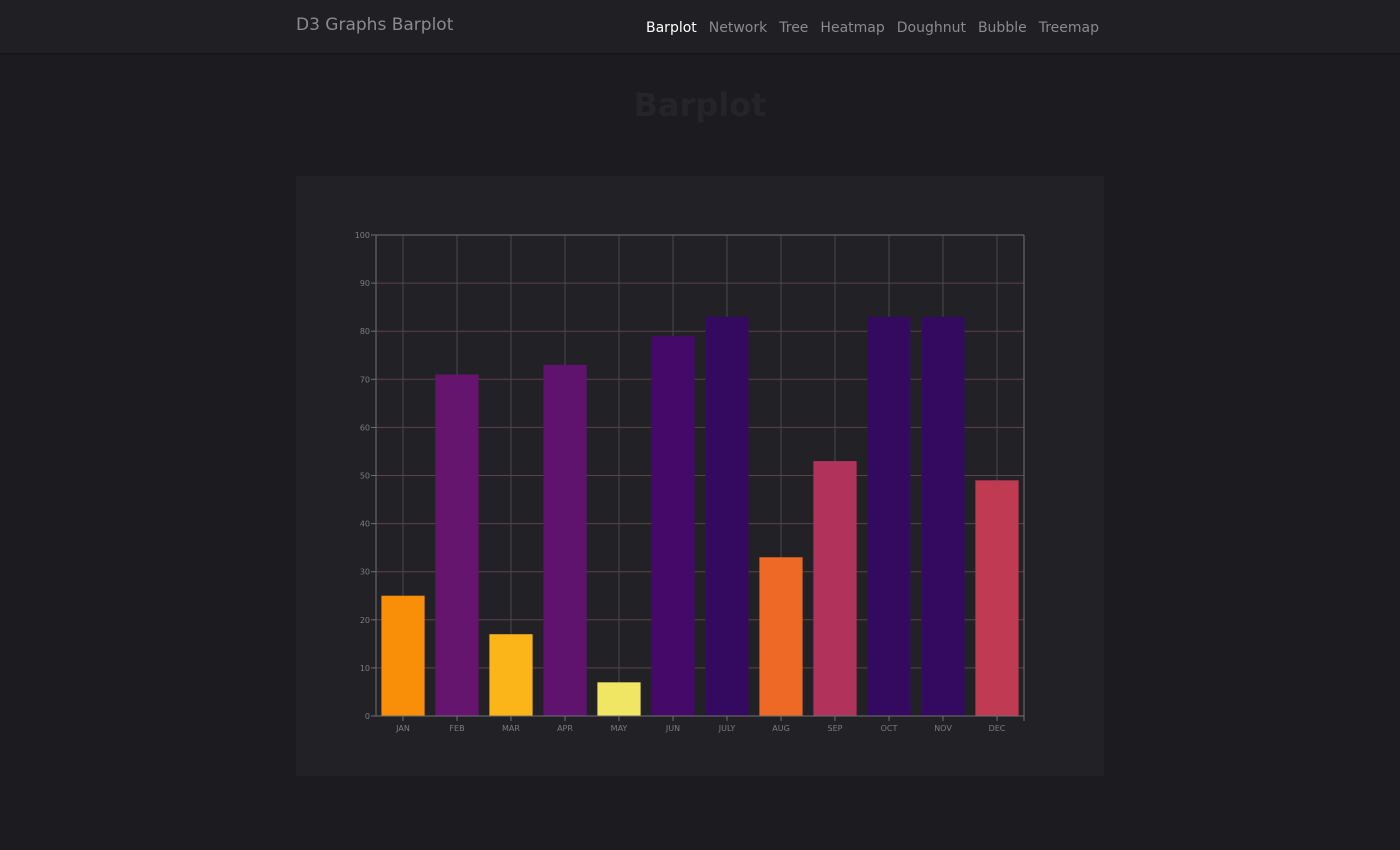  Describe the element at coordinates (565, 540) in the screenshot. I see `bar-apr` at that location.